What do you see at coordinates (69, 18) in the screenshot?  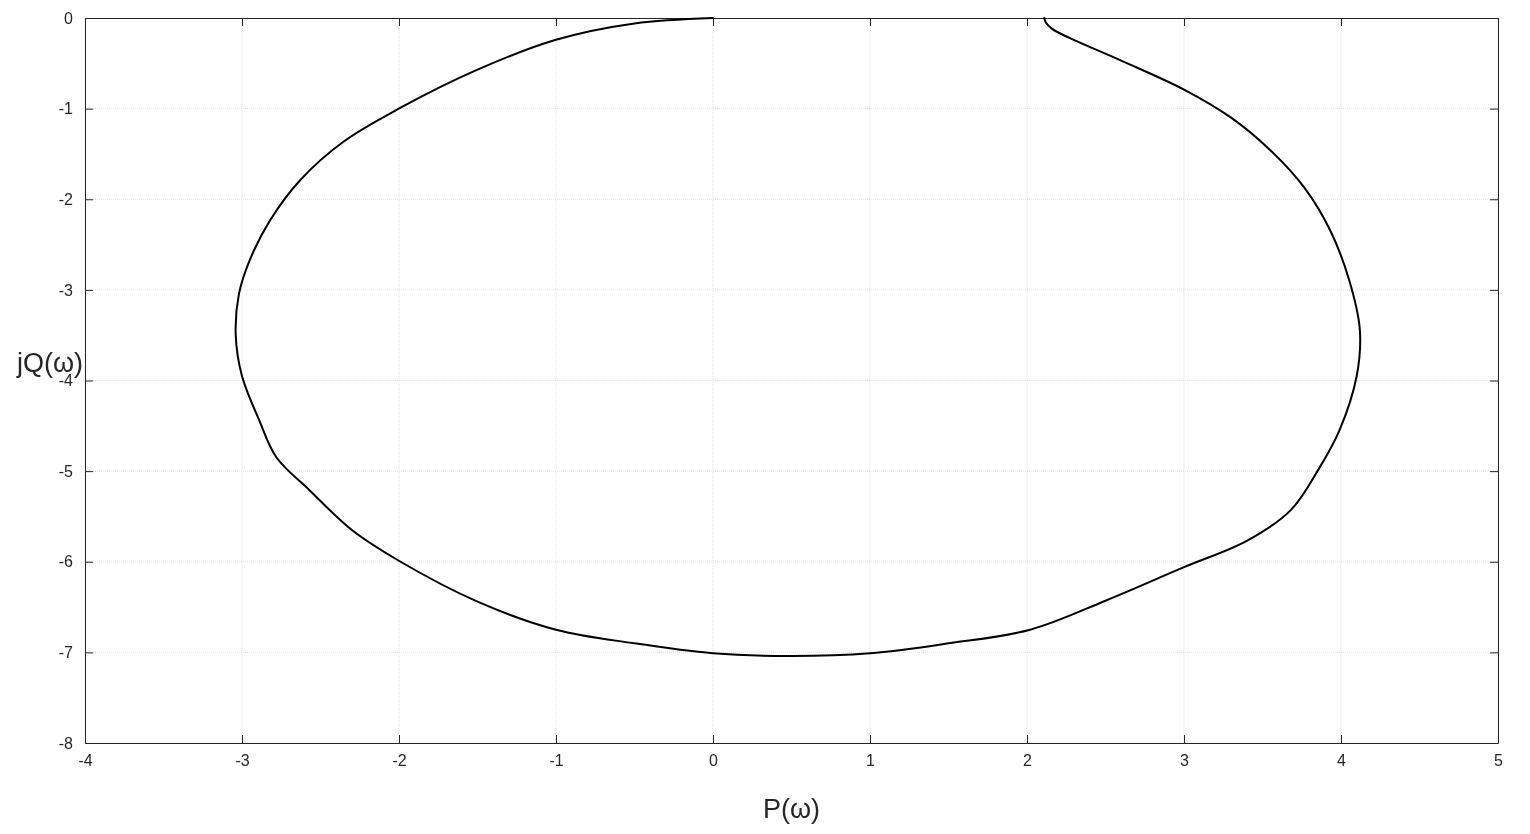 I see `y-tick-label: 0` at bounding box center [69, 18].